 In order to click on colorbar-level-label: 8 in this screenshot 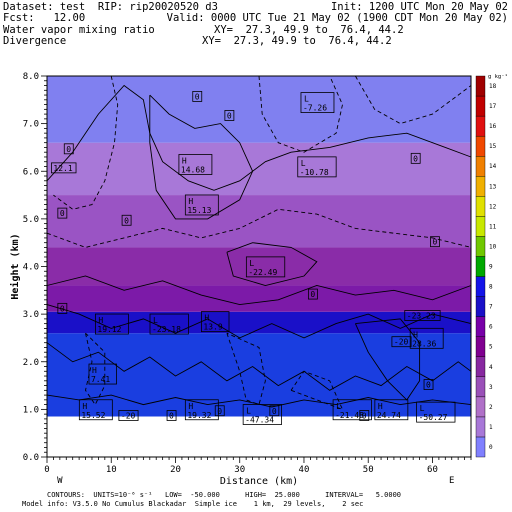, I will do `click(491, 287)`.